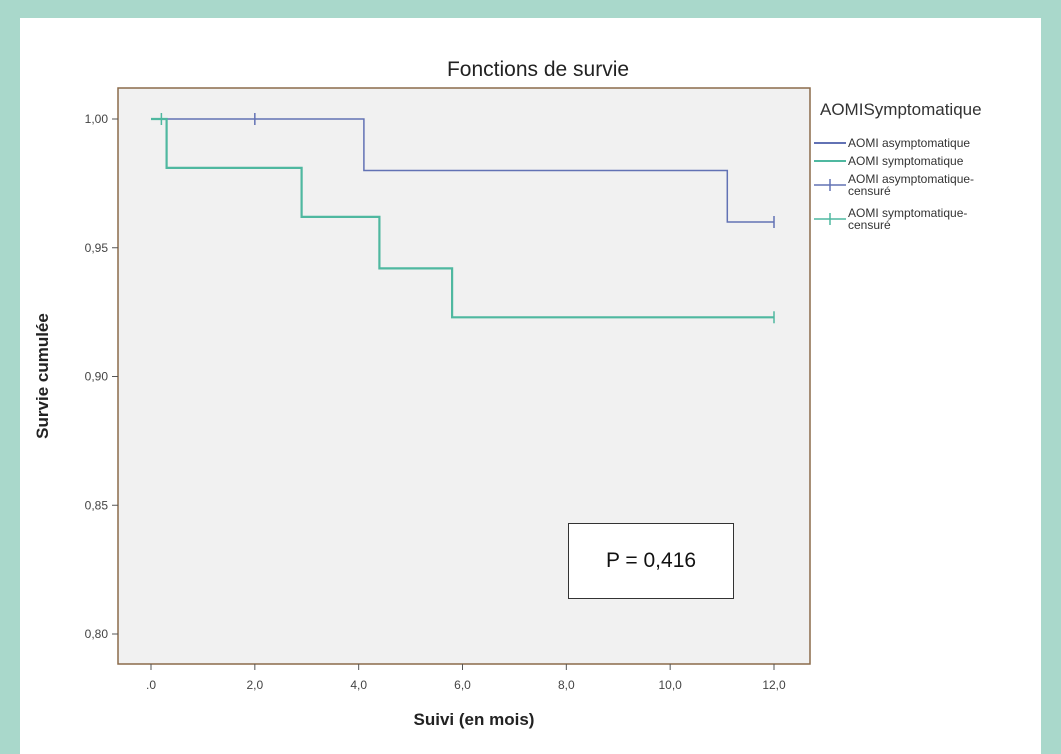 This screenshot has height=754, width=1061. I want to click on legend-title: AOMISymptomatique, so click(901, 109).